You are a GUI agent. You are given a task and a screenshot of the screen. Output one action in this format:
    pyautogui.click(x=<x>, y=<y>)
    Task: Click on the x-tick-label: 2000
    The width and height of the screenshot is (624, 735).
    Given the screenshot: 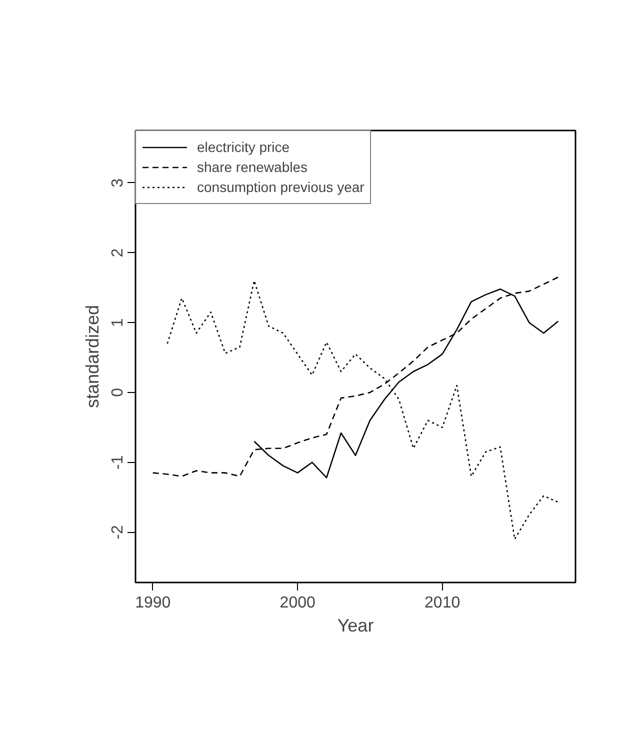 What is the action you would take?
    pyautogui.click(x=298, y=603)
    